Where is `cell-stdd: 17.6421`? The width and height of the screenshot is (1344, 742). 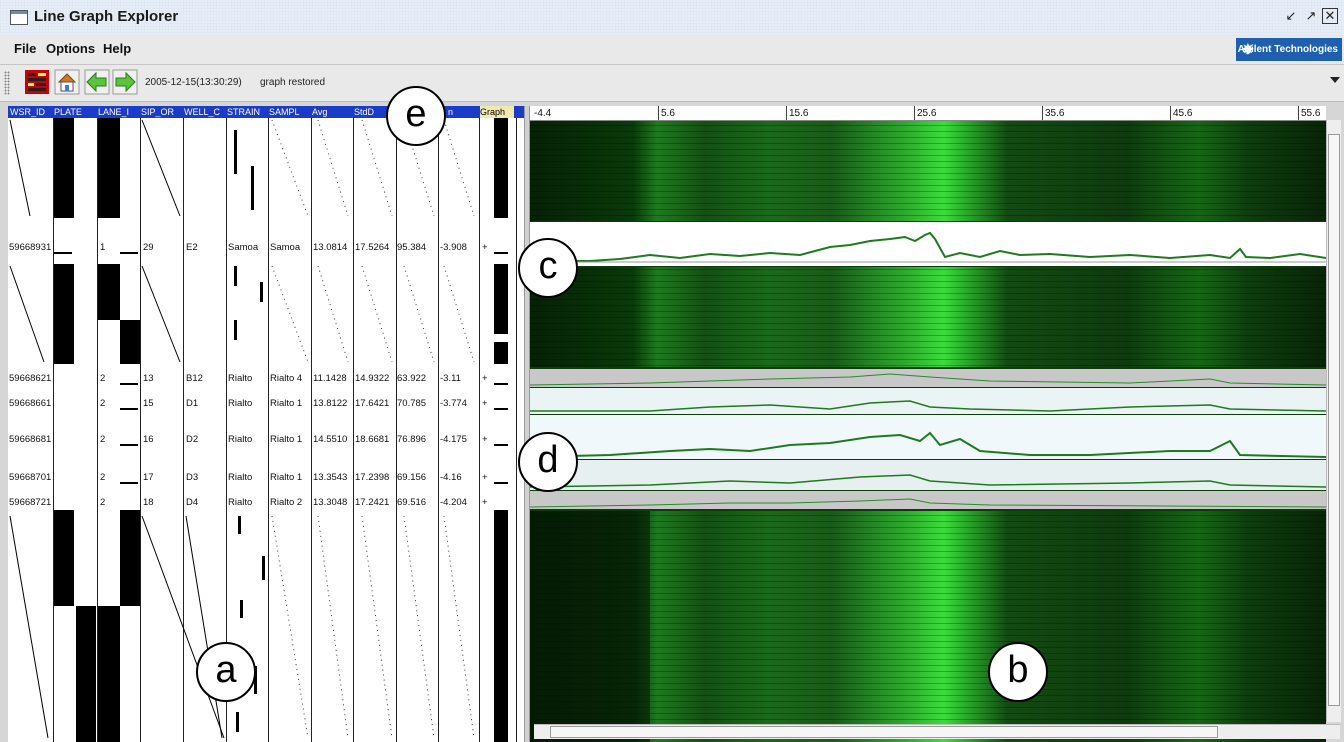 cell-stdd: 17.6421 is located at coordinates (372, 403).